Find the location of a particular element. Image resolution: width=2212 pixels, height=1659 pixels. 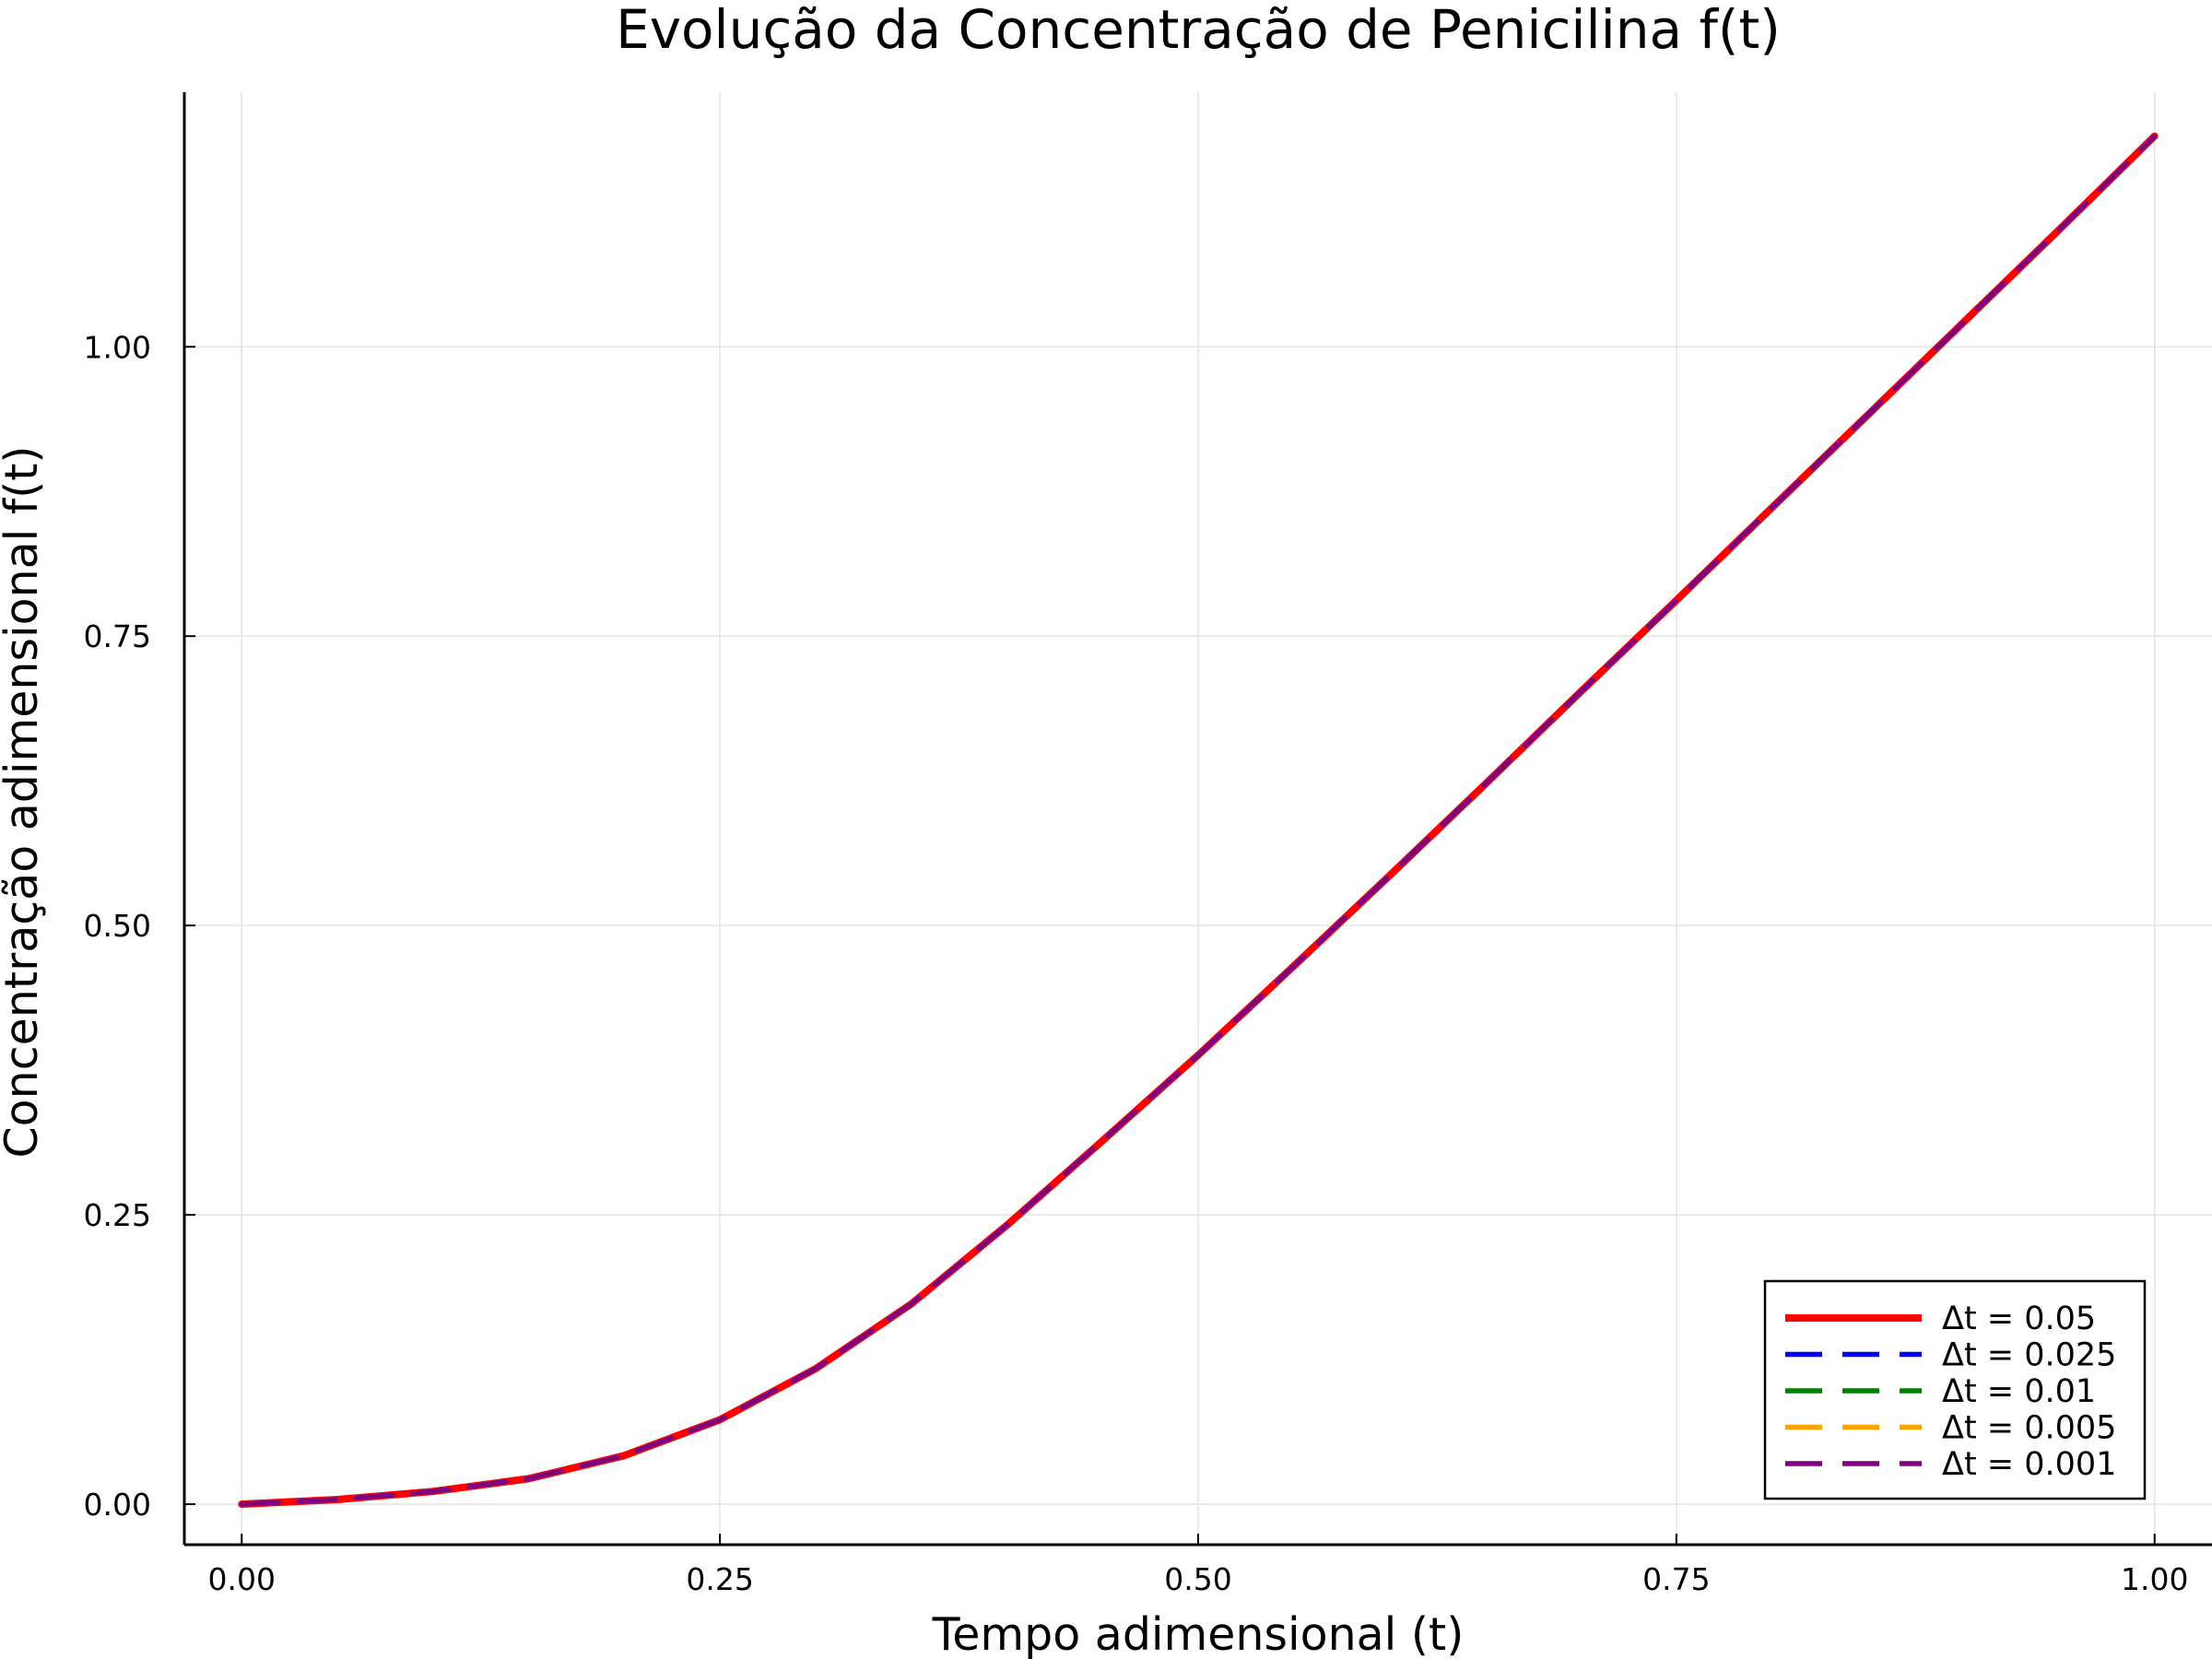

y-axis-label: Concentração adimensional f(t) is located at coordinates (24, 801).